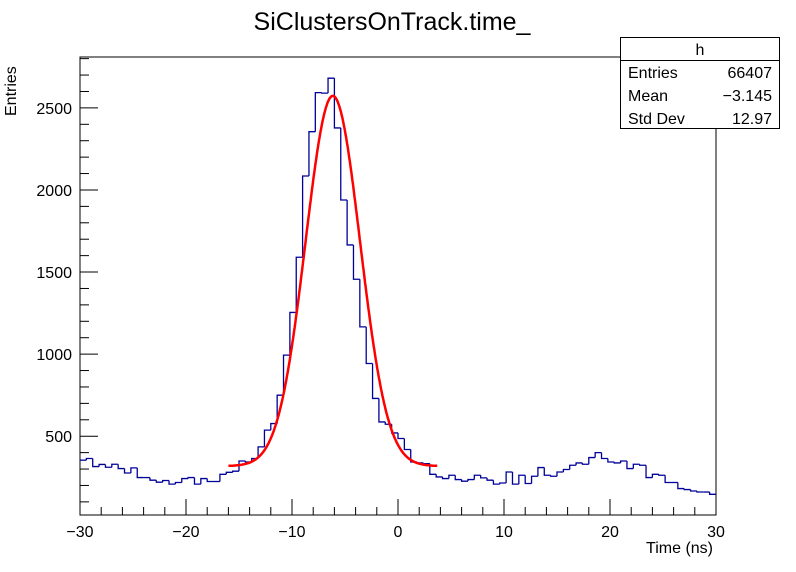  I want to click on y-tick-label: 2500, so click(54, 109).